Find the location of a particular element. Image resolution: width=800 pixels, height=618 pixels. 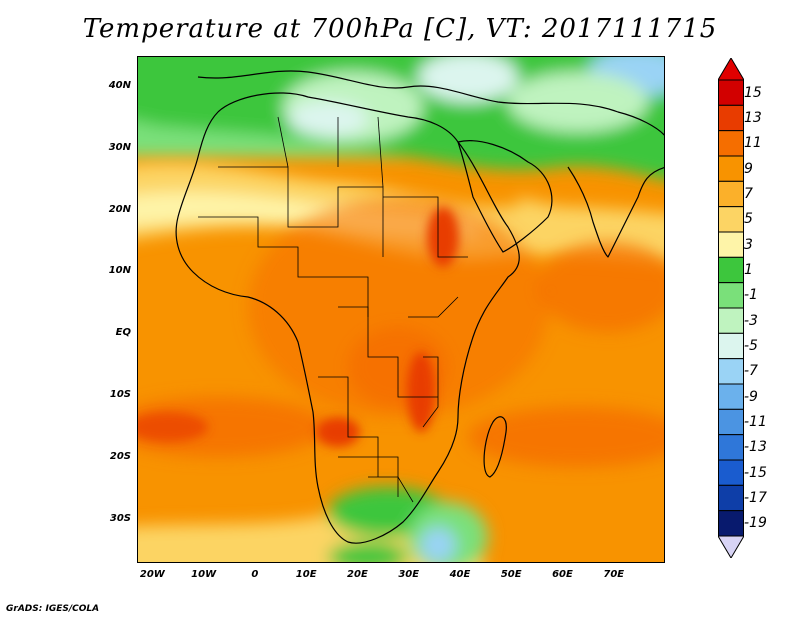

colorbar-level-label: 3 is located at coordinates (748, 244).